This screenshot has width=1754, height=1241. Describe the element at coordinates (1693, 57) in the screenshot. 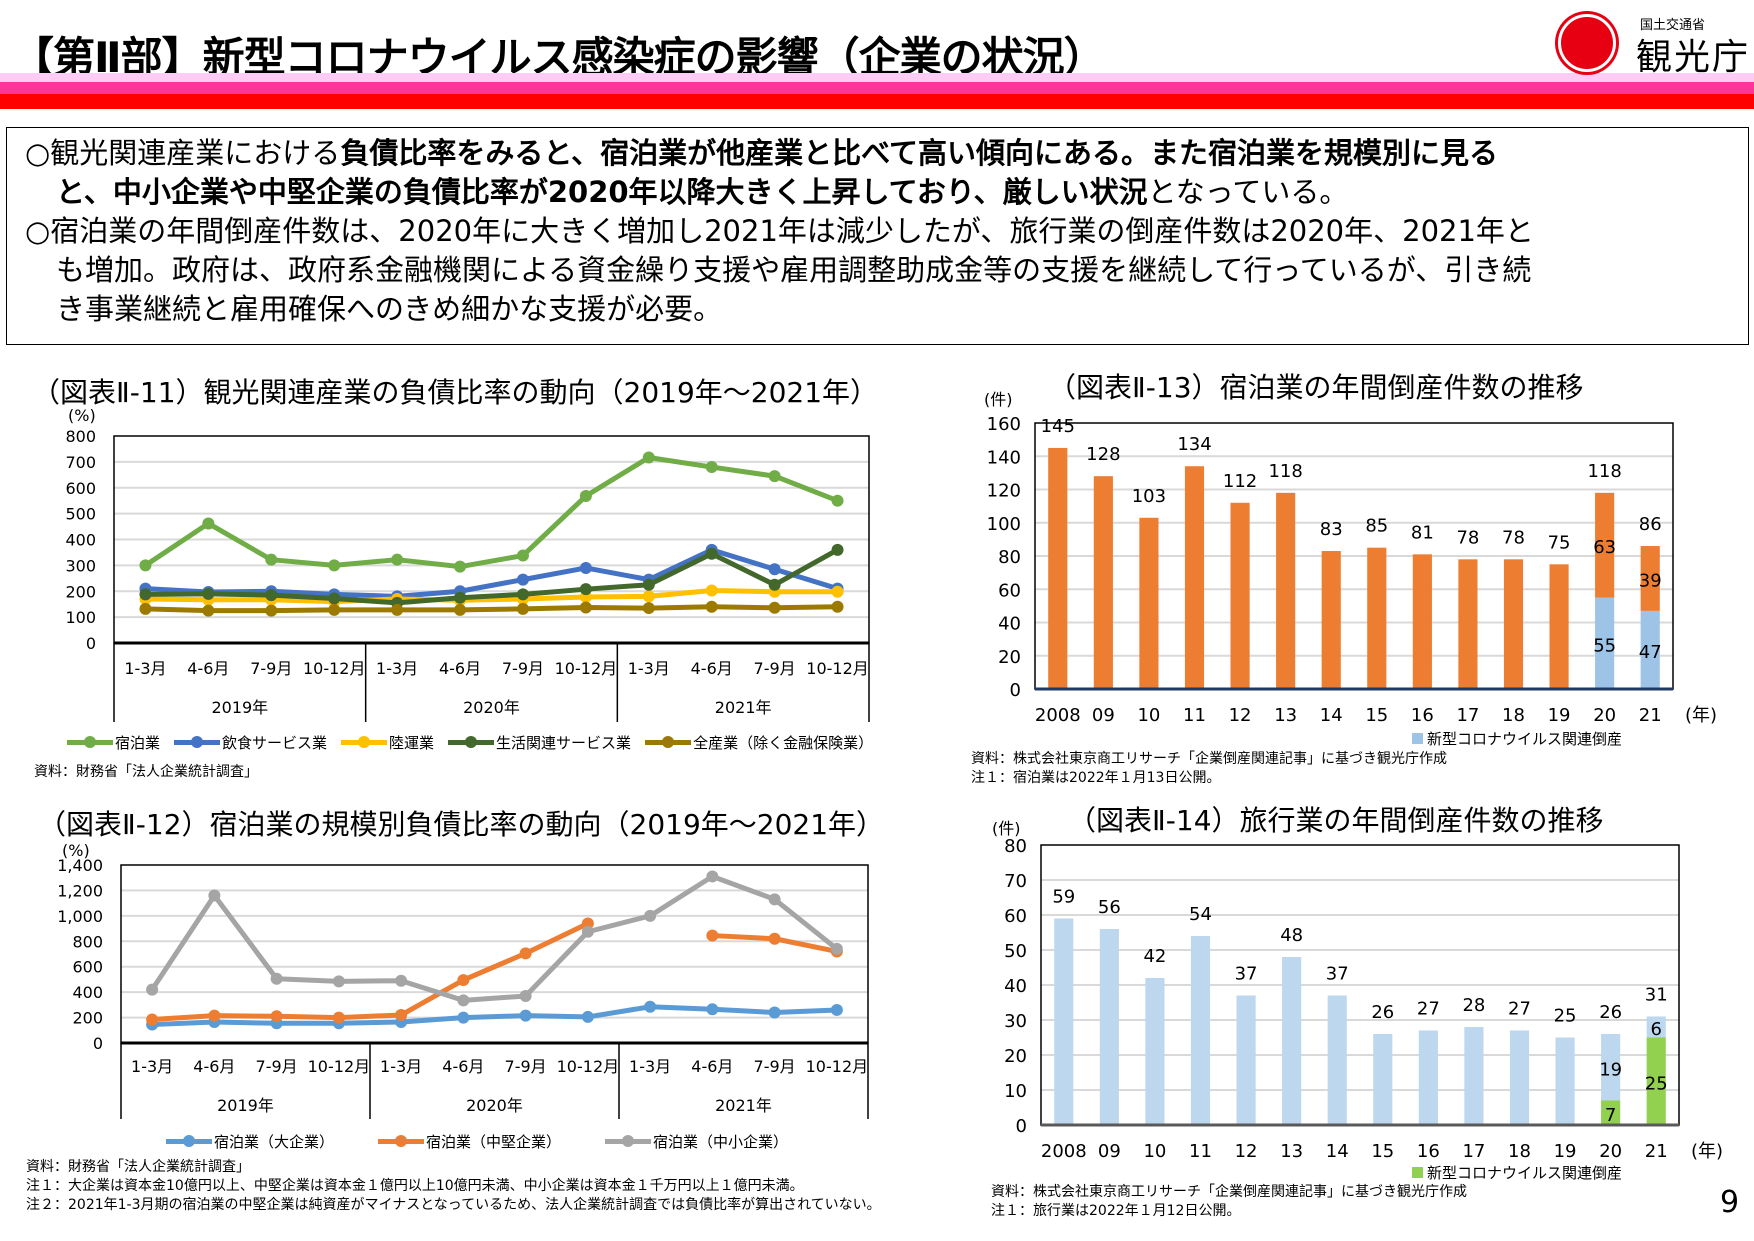

I see `logo-agency: 観光庁` at that location.